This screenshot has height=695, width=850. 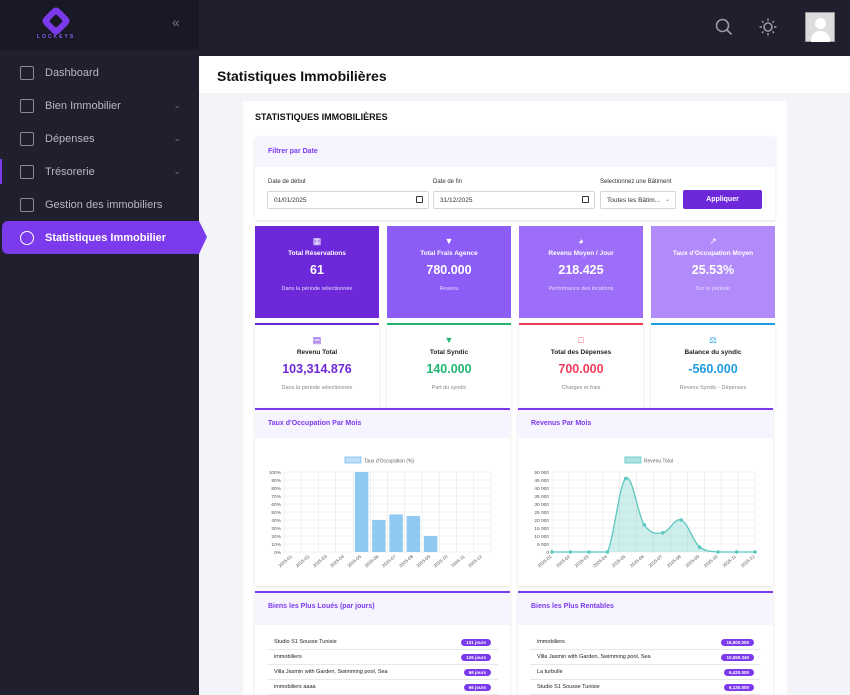 What do you see at coordinates (99, 72) in the screenshot?
I see `sidebar-item-dashboard: Dashboard` at bounding box center [99, 72].